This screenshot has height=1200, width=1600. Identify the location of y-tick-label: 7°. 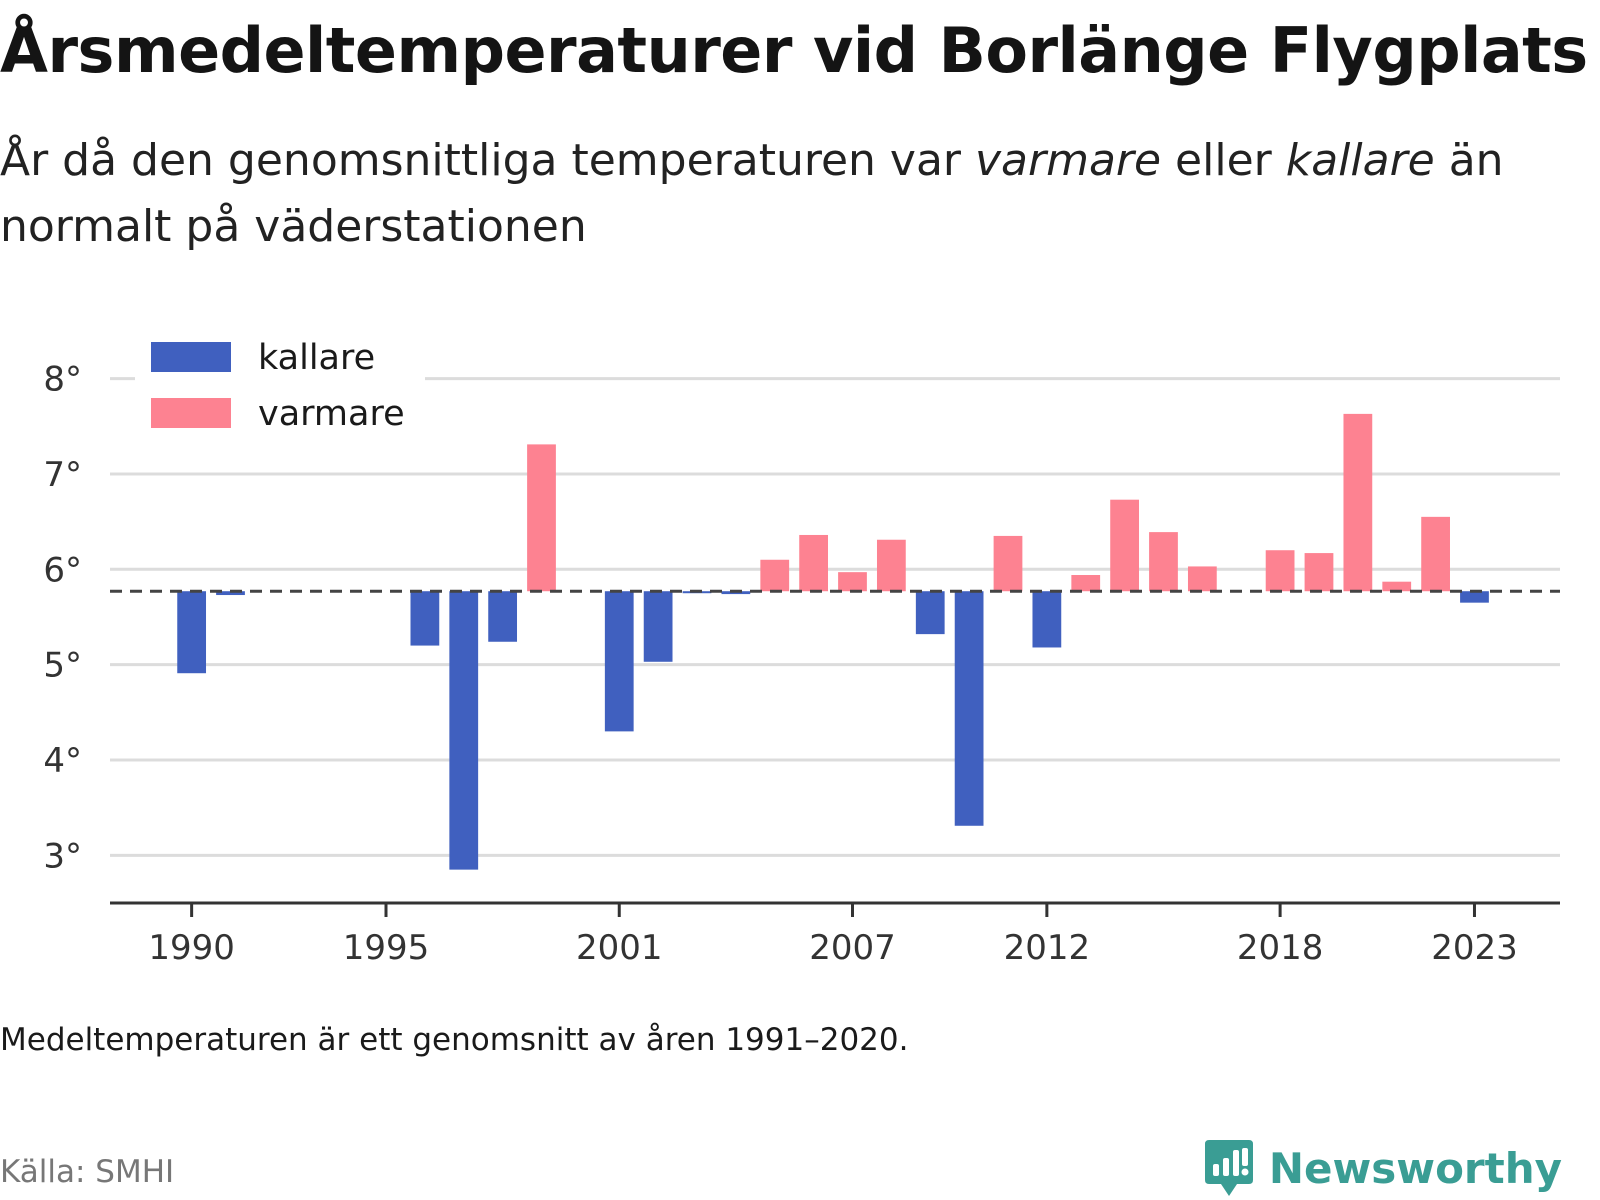
(62, 475).